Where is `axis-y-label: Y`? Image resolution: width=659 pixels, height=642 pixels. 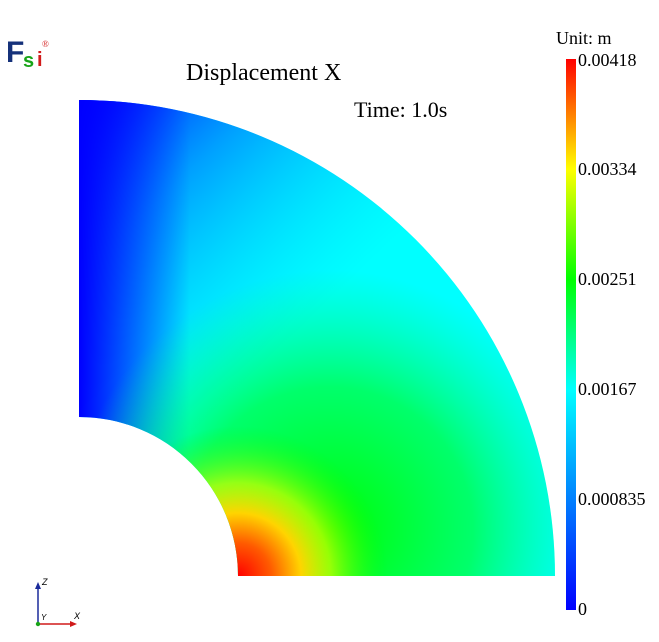
axis-y-label: Y is located at coordinates (44, 617).